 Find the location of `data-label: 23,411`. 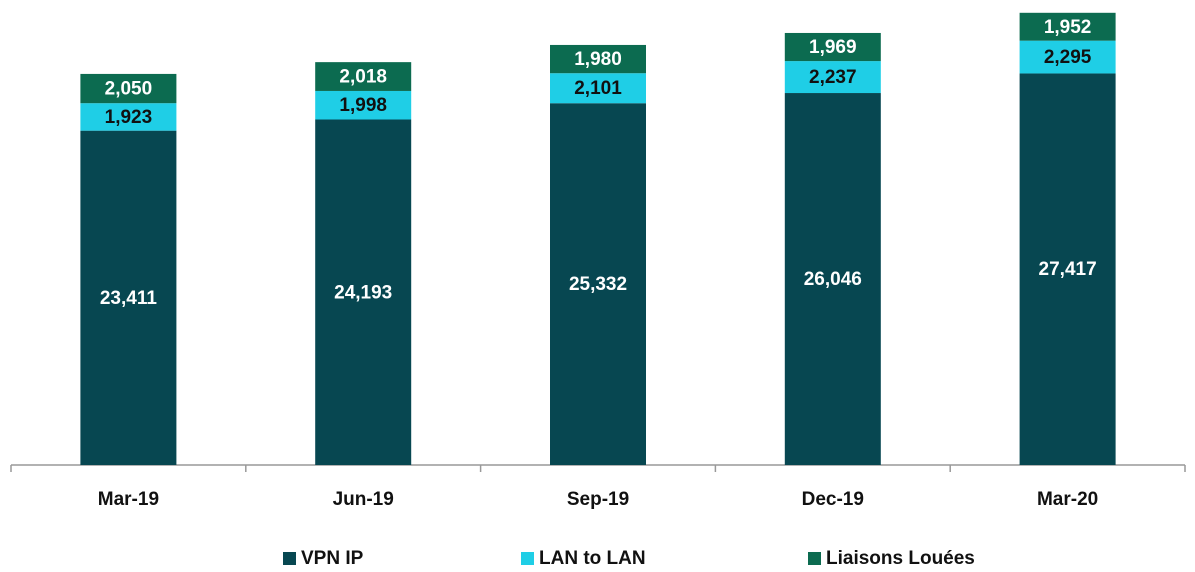

data-label: 23,411 is located at coordinates (128, 298).